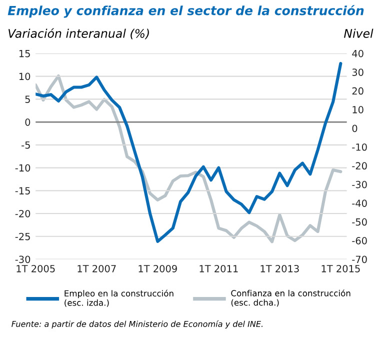 The width and height of the screenshot is (379, 338). What do you see at coordinates (78, 34) in the screenshot?
I see `y-axis-title: Variación interanual (%)` at bounding box center [78, 34].